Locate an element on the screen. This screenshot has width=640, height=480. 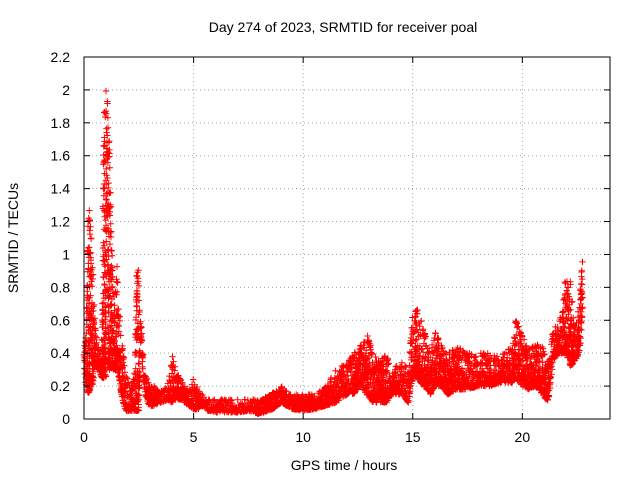
y-tick-label: 0.4 is located at coordinates (61, 353).